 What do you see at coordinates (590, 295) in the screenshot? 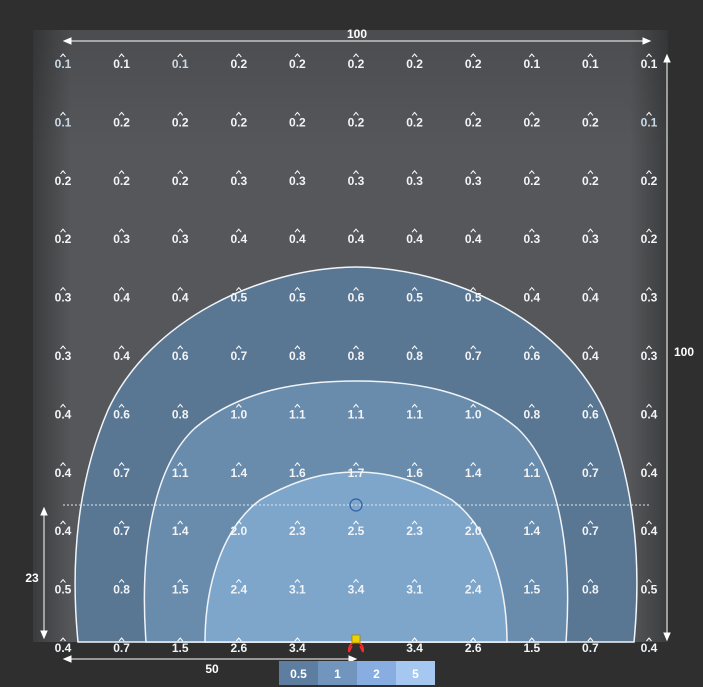
I see `grid-value-r4-c9: 0.4` at bounding box center [590, 295].